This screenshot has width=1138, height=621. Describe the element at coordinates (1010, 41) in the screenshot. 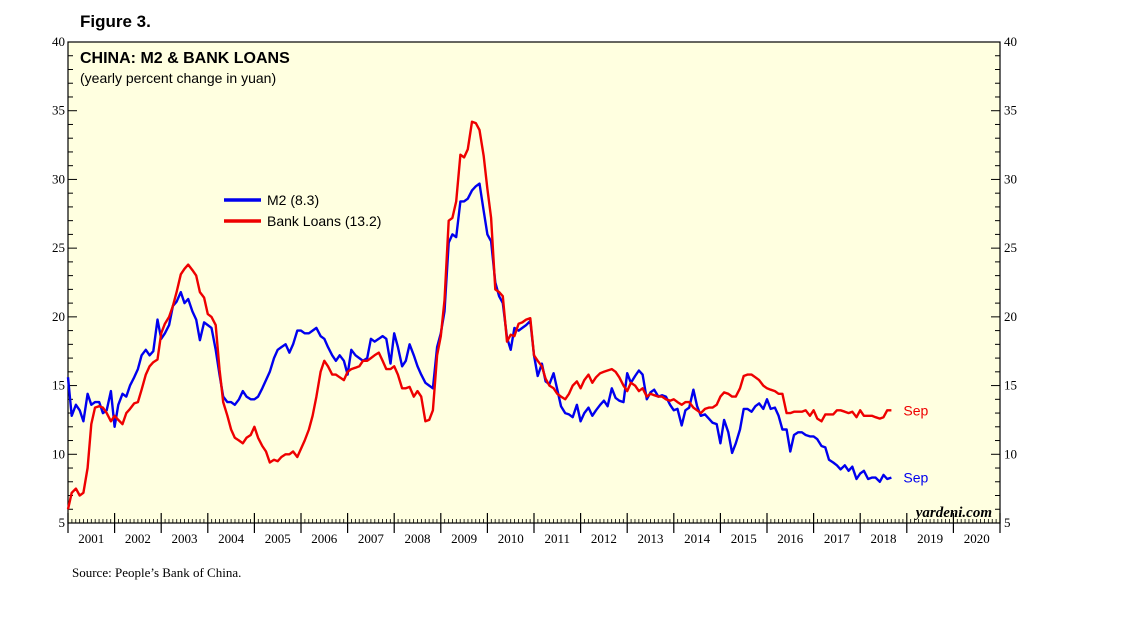

I see `y-tick-label-right: 40` at that location.